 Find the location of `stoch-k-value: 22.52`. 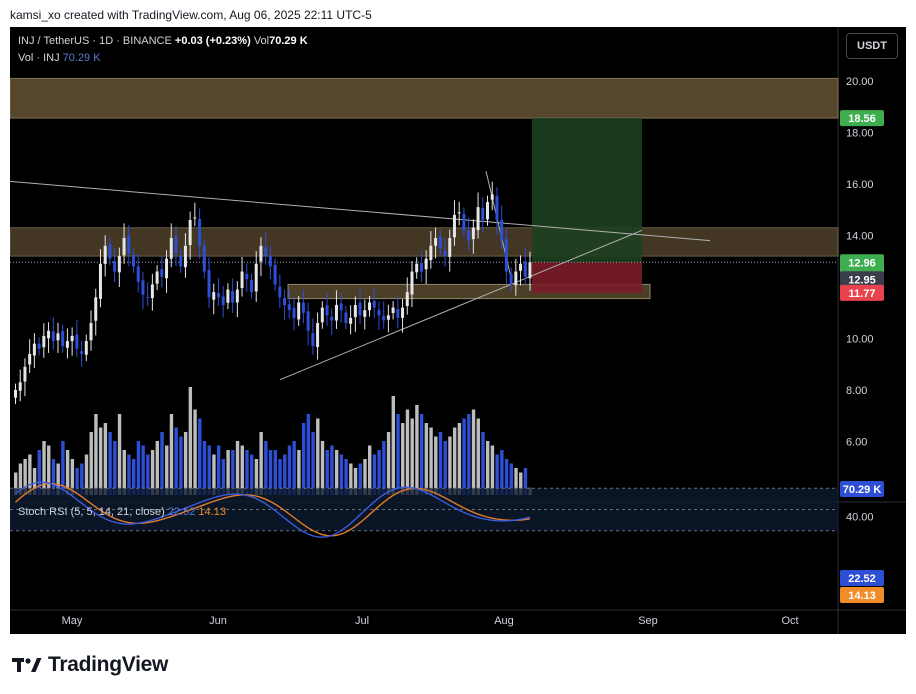

stoch-k-value: 22.52 is located at coordinates (181, 512).